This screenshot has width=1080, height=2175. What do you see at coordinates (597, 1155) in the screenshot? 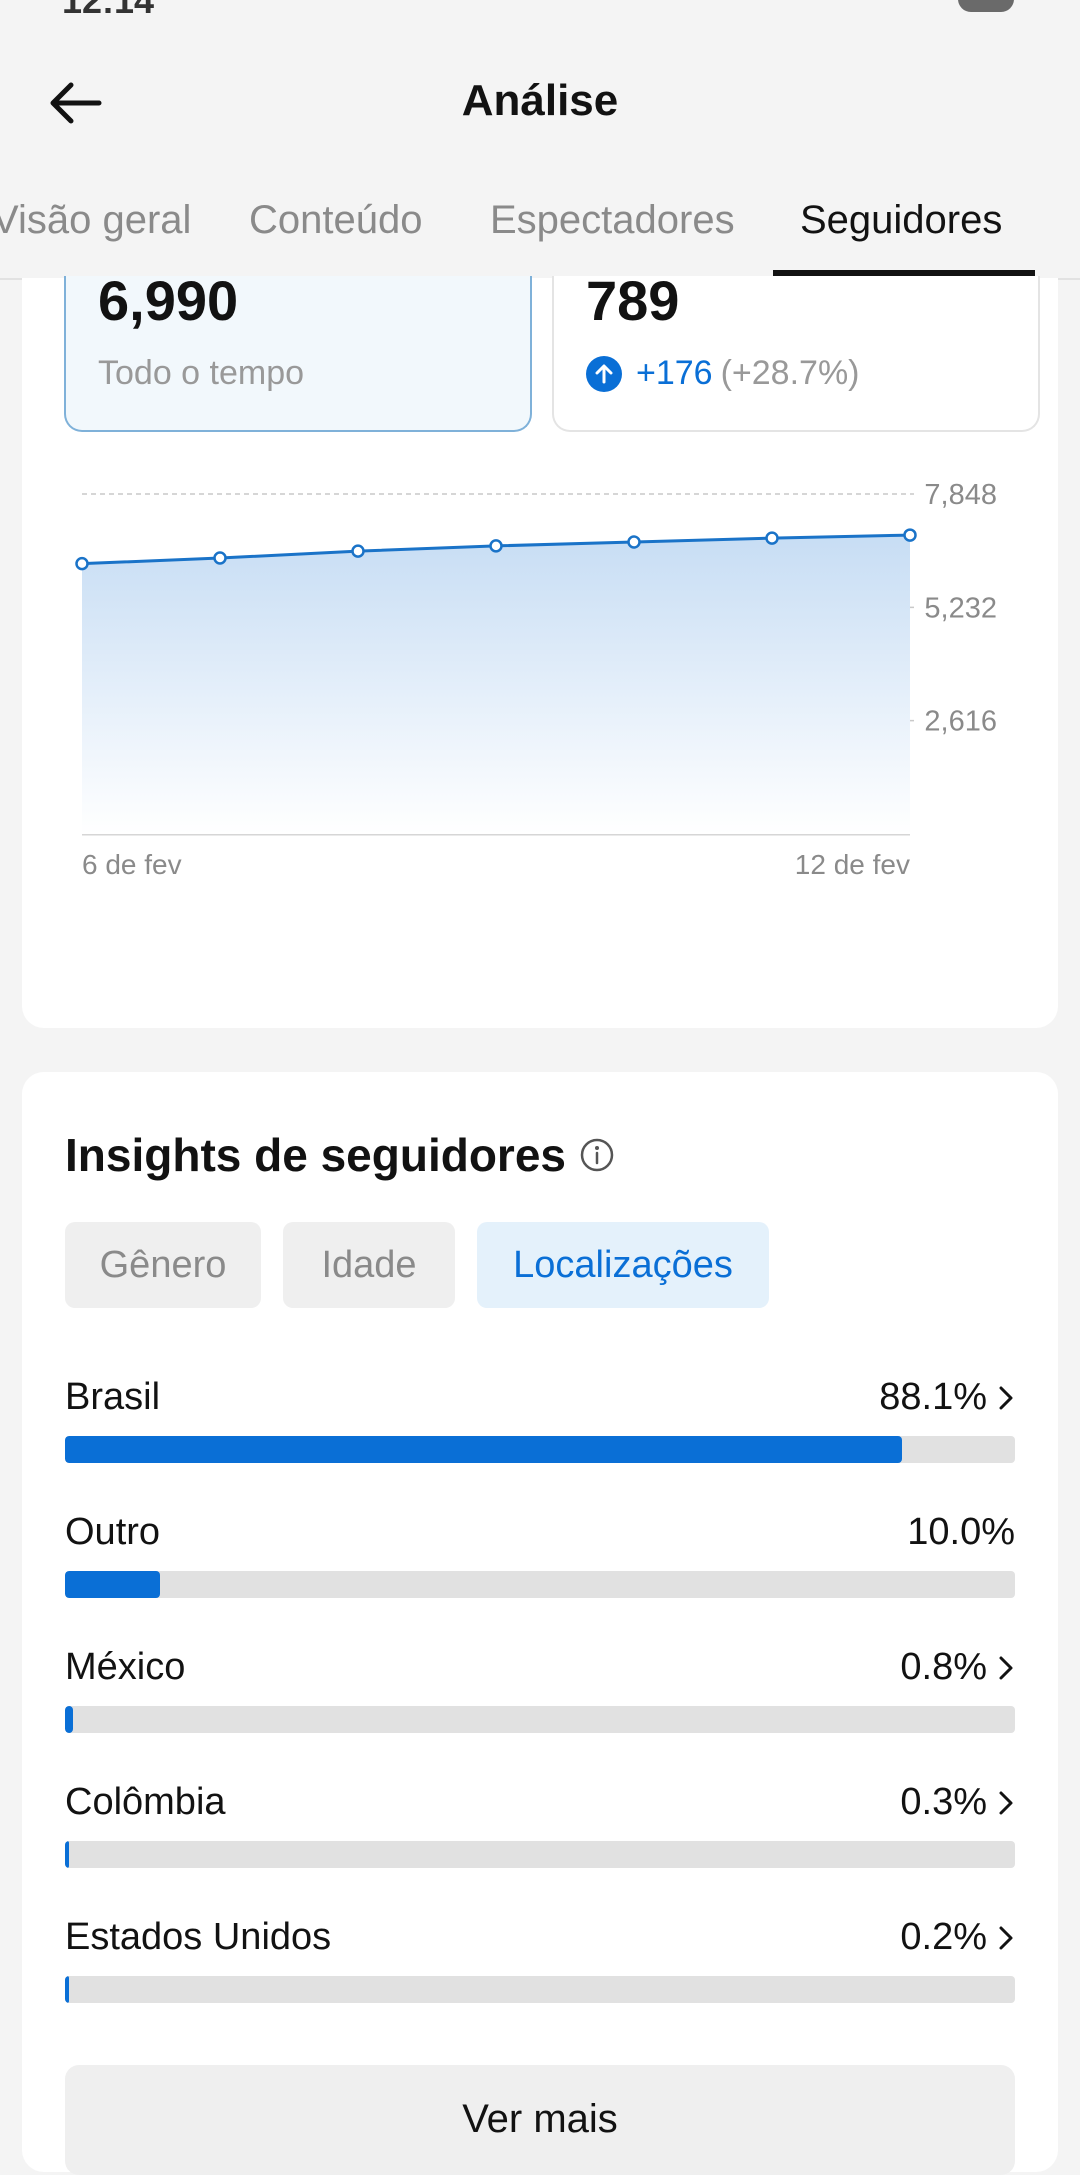
I see `info-icon` at bounding box center [597, 1155].